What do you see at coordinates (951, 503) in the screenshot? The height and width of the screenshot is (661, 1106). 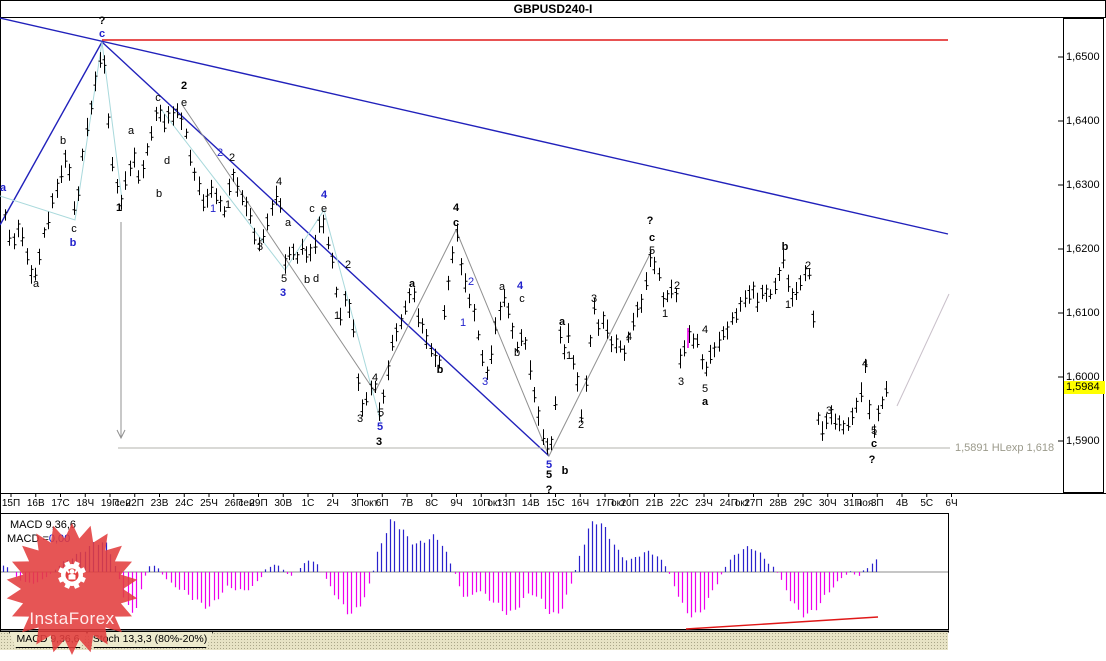 I see `time-axis-label: 6Ч` at bounding box center [951, 503].